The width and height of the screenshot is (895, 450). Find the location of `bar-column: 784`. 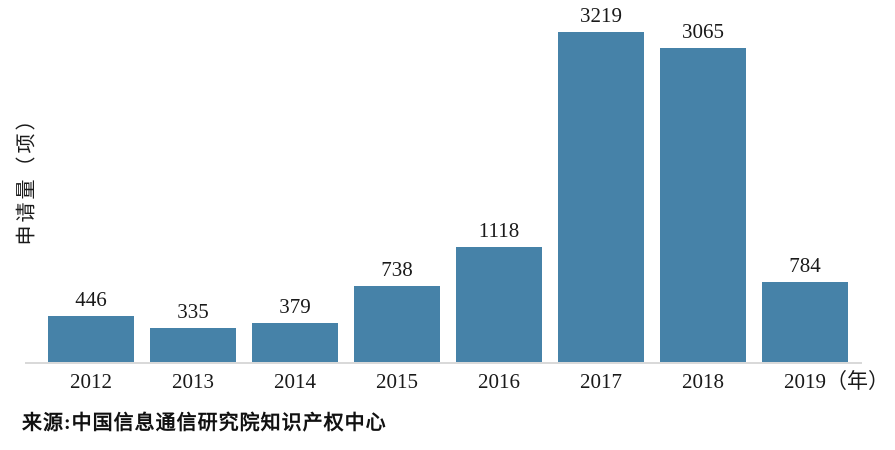

bar-column: 784 is located at coordinates (805, 307).